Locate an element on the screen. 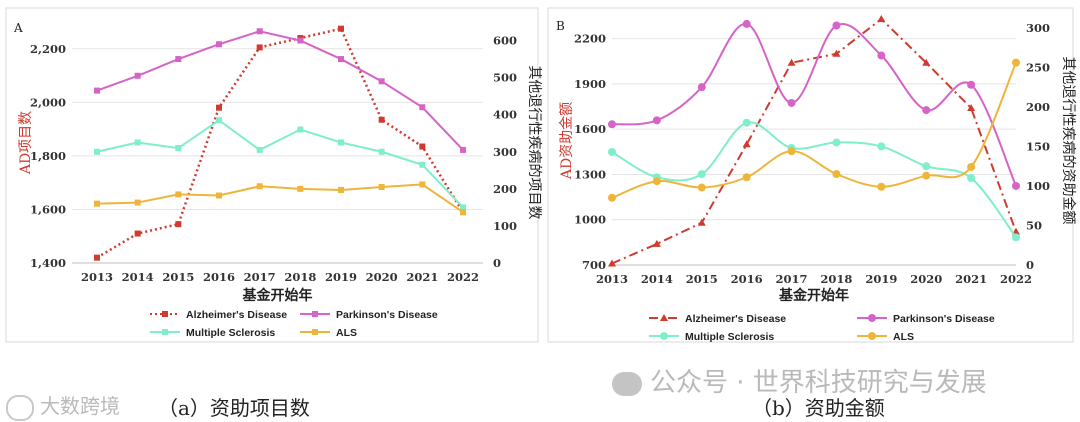 Image resolution: width=1080 pixels, height=422 pixels. panel-a-x-tick: 2018 is located at coordinates (300, 277).